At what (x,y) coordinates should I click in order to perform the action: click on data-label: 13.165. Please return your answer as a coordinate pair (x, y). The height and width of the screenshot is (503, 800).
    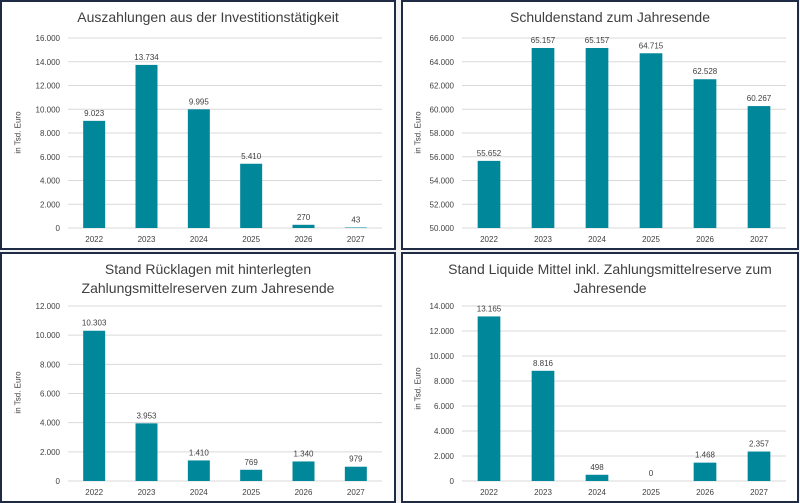
    Looking at the image, I should click on (489, 308).